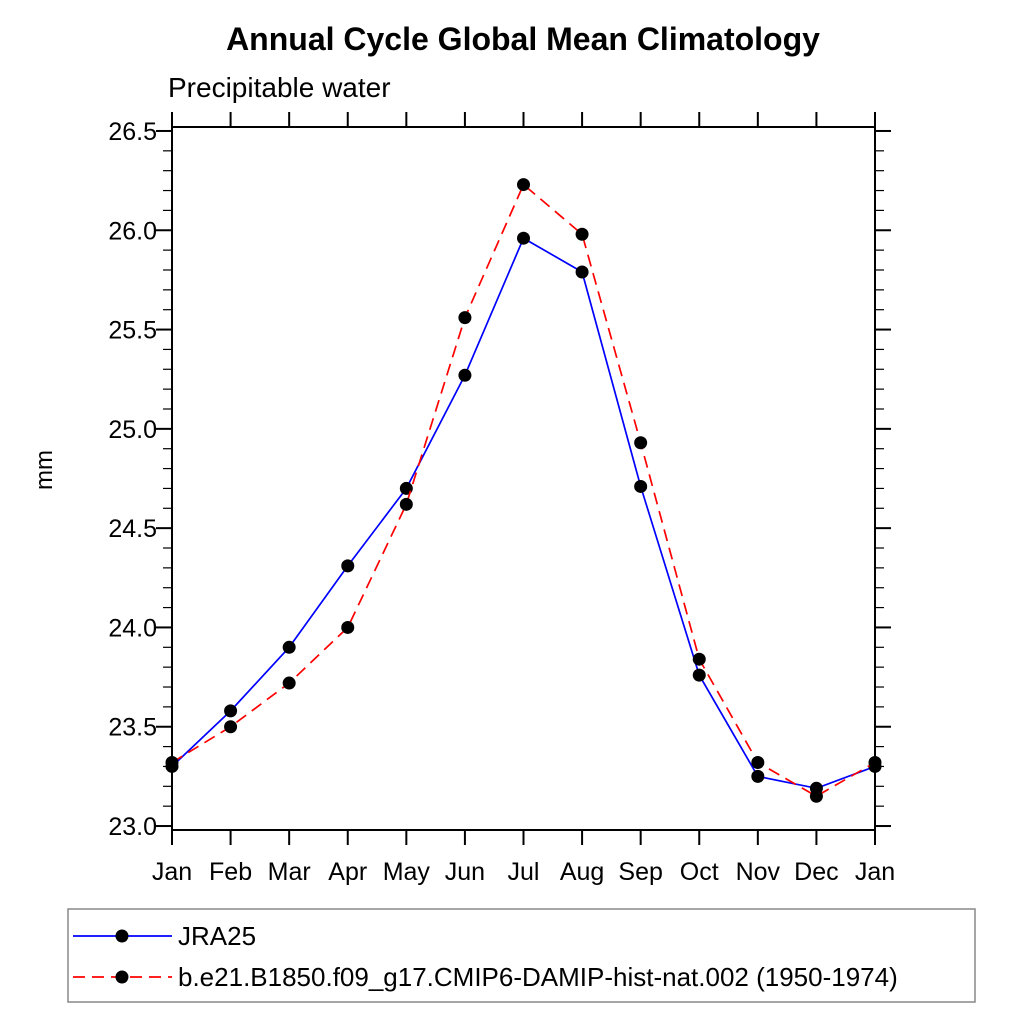 This screenshot has height=1024, width=1024. I want to click on x-tick-label: Dec, so click(816, 872).